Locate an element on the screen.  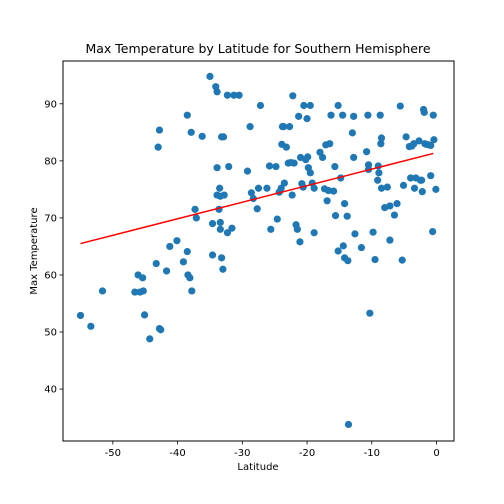
y-tick-label: 40 is located at coordinates (50, 390).